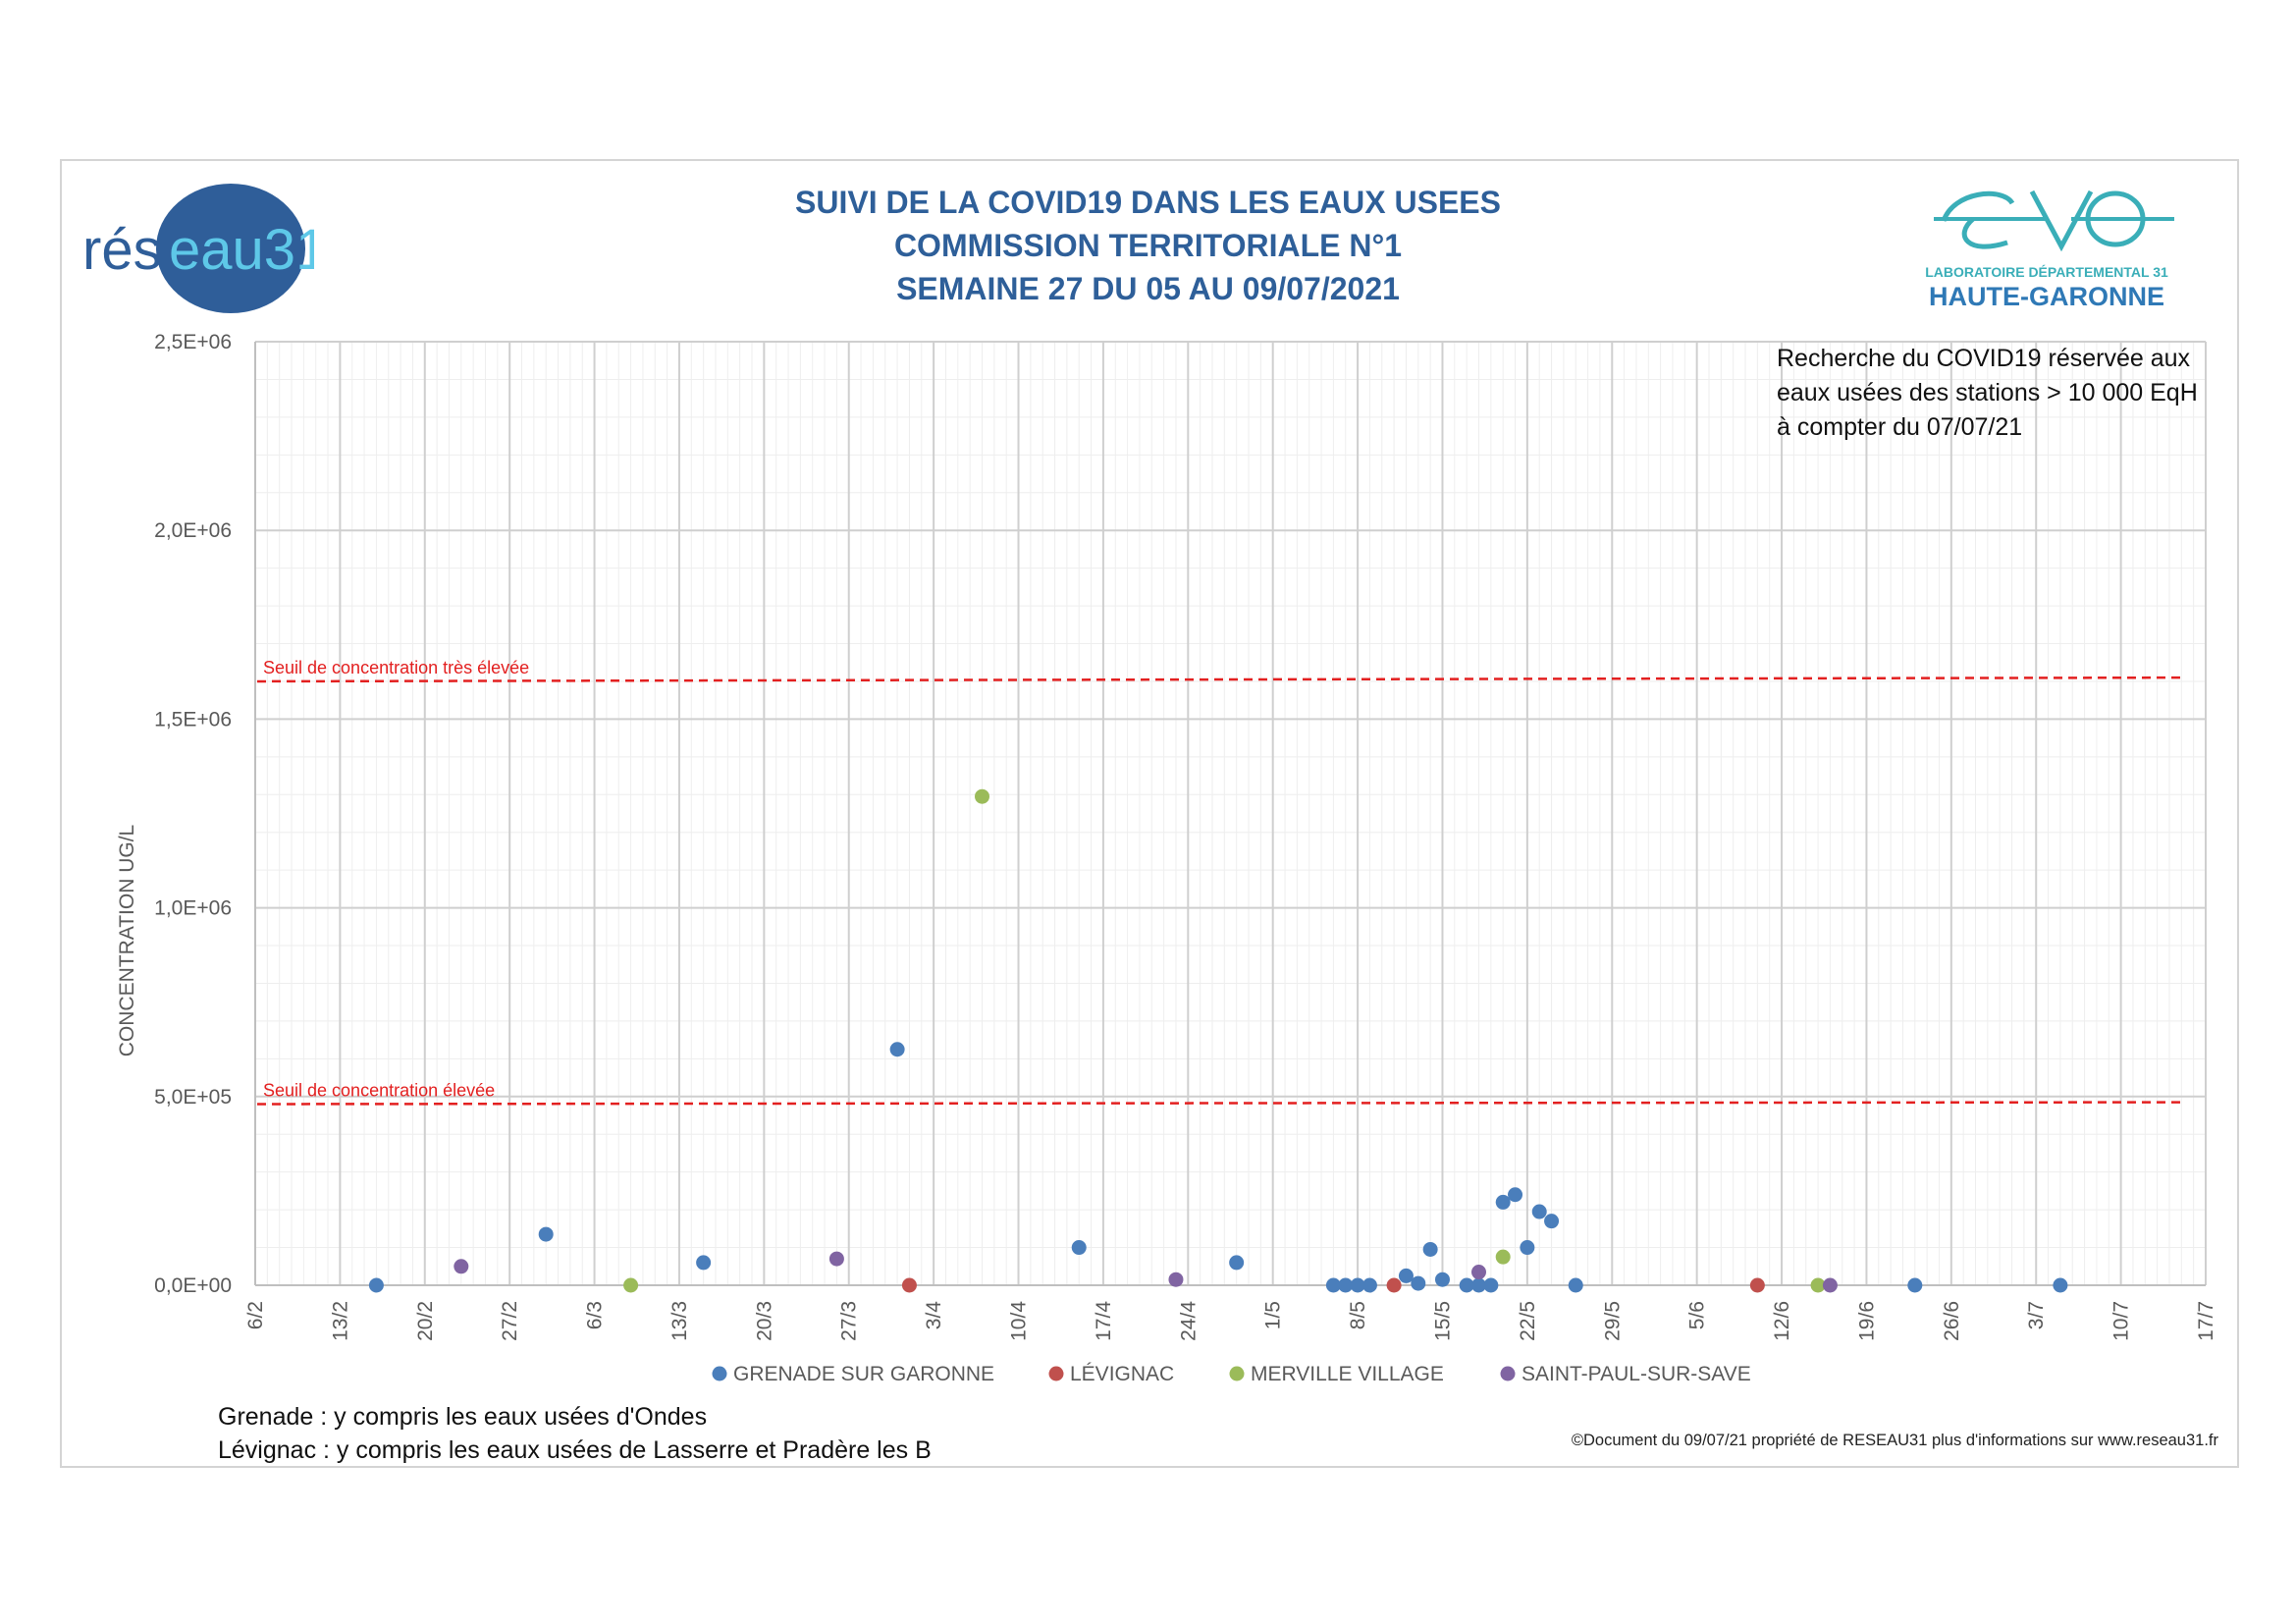  What do you see at coordinates (2121, 1321) in the screenshot?
I see `x-tick-label: 10/7` at bounding box center [2121, 1321].